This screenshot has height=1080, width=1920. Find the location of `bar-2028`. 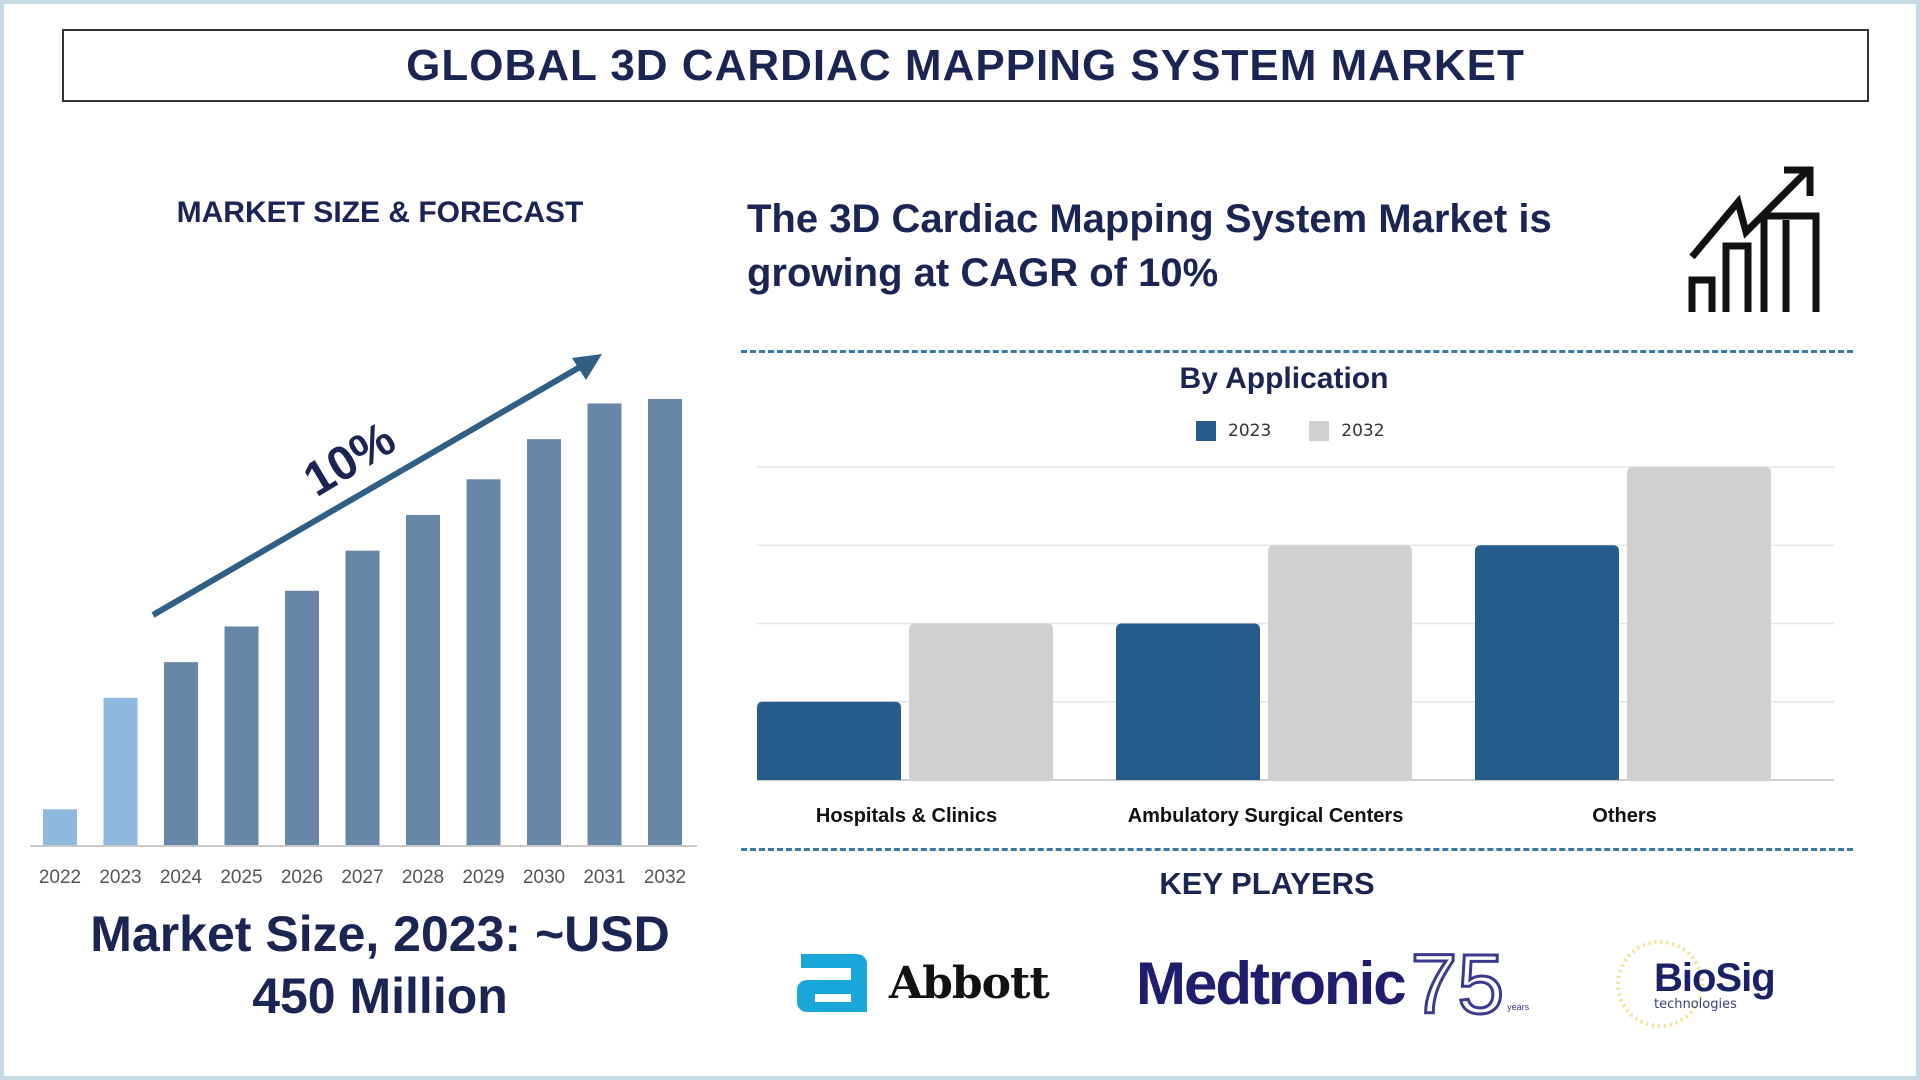

bar-2028 is located at coordinates (423, 679).